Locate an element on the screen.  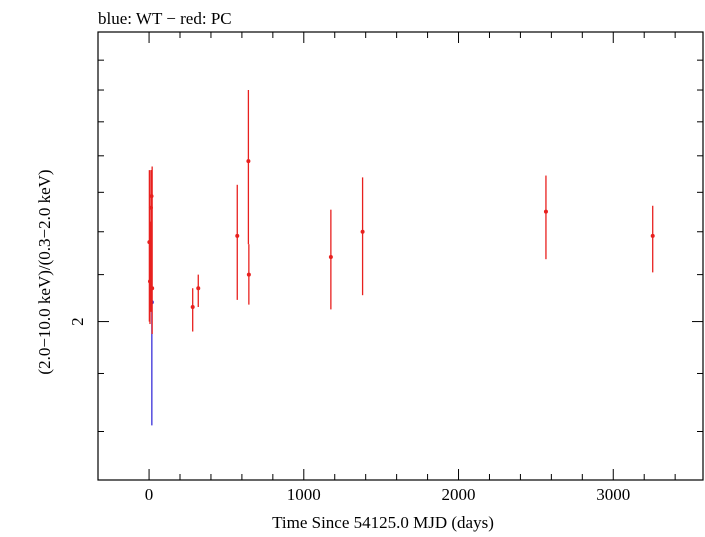
x-axis-title: Time Since 54125.0 MJD (days) is located at coordinates (383, 522).